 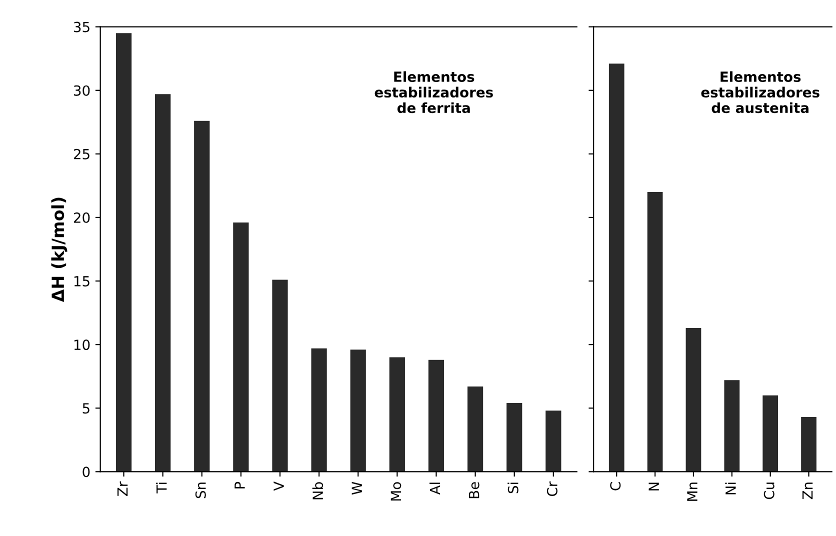 I want to click on y-tick-label: 10, so click(x=82, y=345).